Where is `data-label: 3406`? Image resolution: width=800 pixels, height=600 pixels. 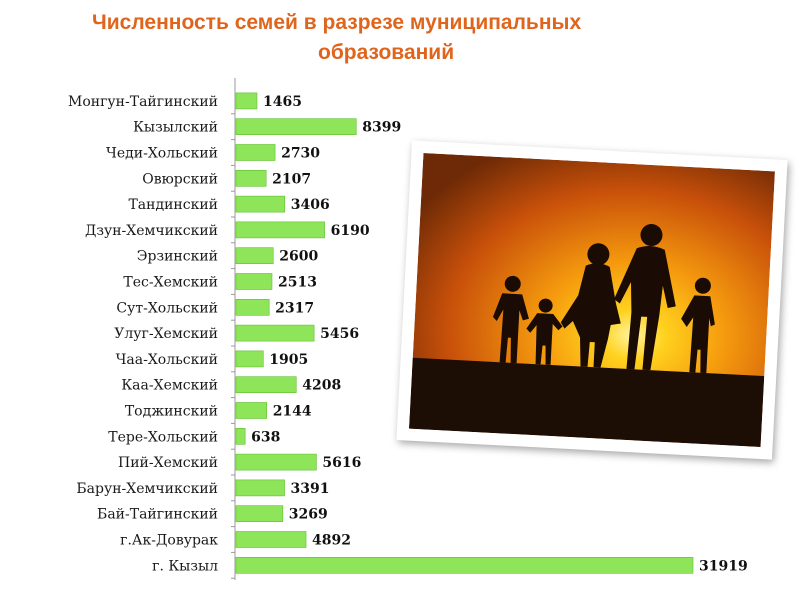
data-label: 3406 is located at coordinates (310, 205).